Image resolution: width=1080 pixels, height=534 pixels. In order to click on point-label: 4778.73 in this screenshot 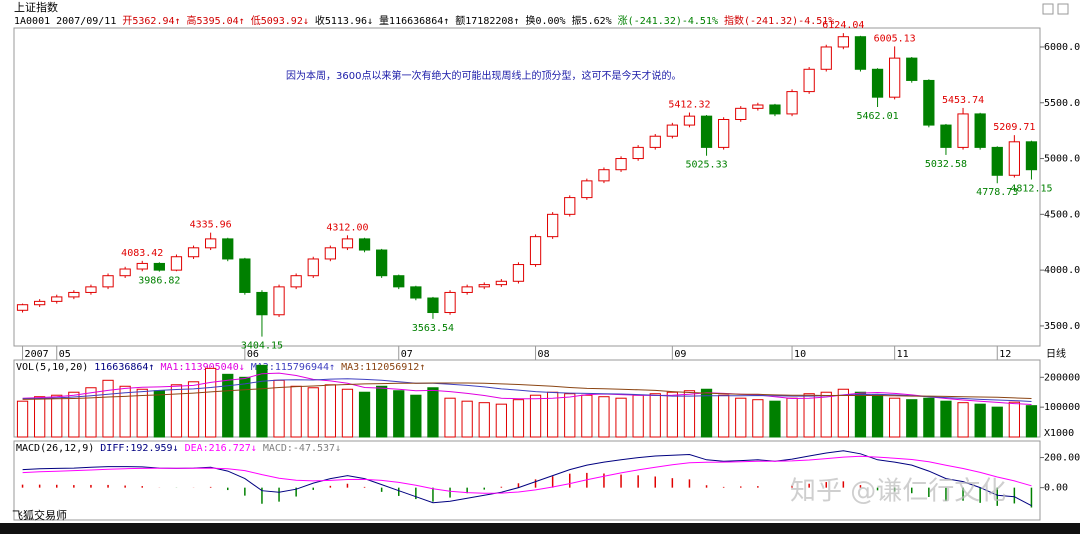, I will do `click(997, 192)`.